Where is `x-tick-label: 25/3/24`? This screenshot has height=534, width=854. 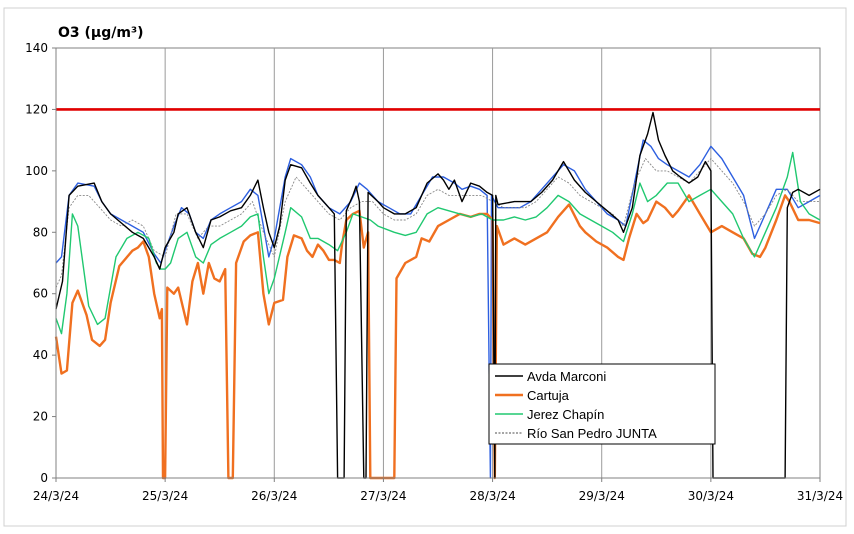
x-tick-label: 25/3/24 is located at coordinates (165, 496).